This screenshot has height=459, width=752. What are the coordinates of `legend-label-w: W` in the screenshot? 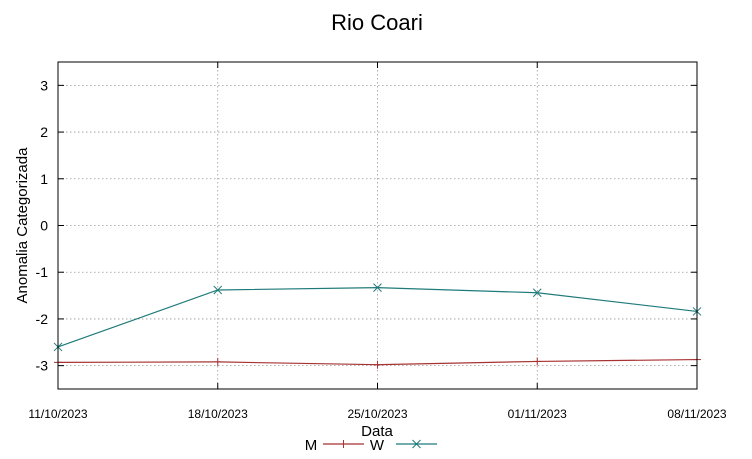 It's located at (377, 445).